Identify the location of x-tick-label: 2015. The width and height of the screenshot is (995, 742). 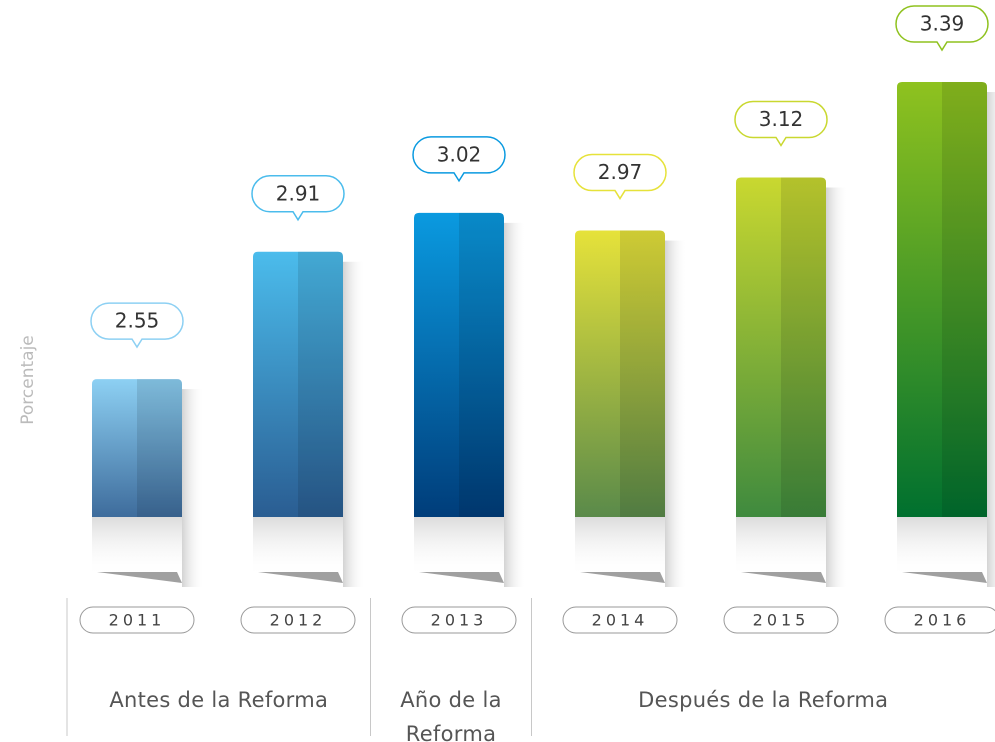
(781, 620).